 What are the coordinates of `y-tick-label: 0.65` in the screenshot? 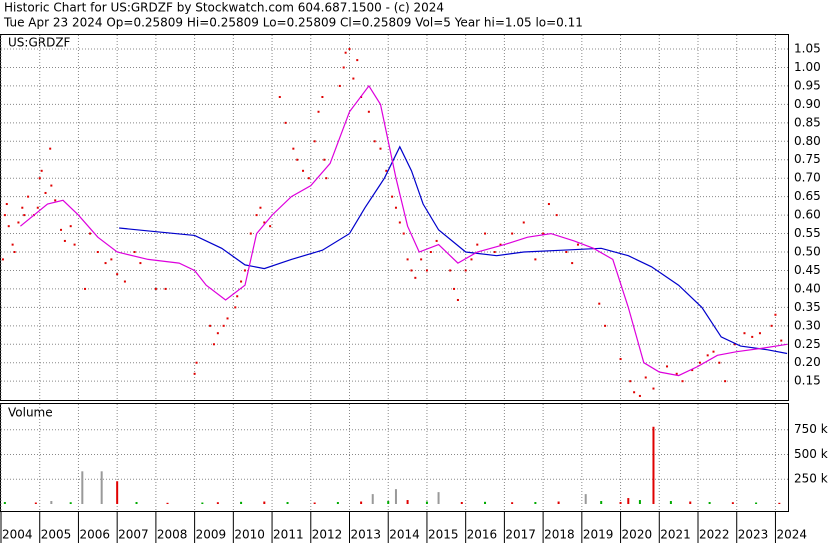 It's located at (807, 196).